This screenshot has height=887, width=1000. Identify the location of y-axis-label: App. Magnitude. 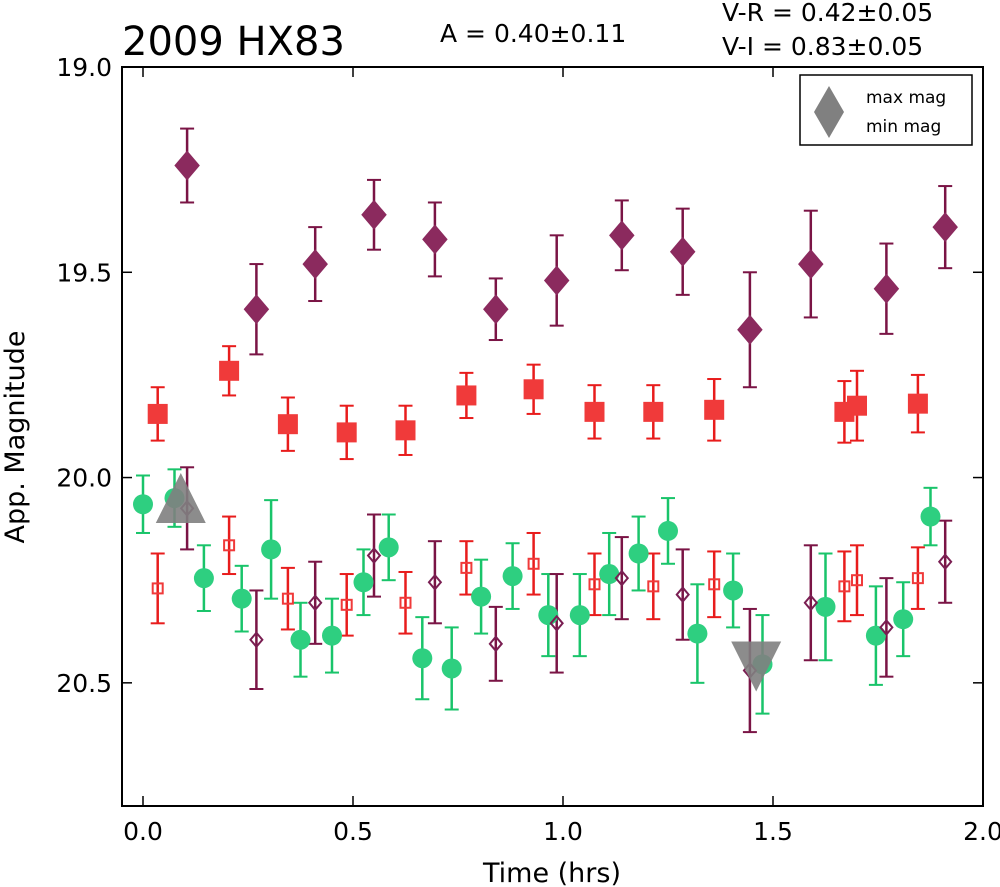
(15, 437).